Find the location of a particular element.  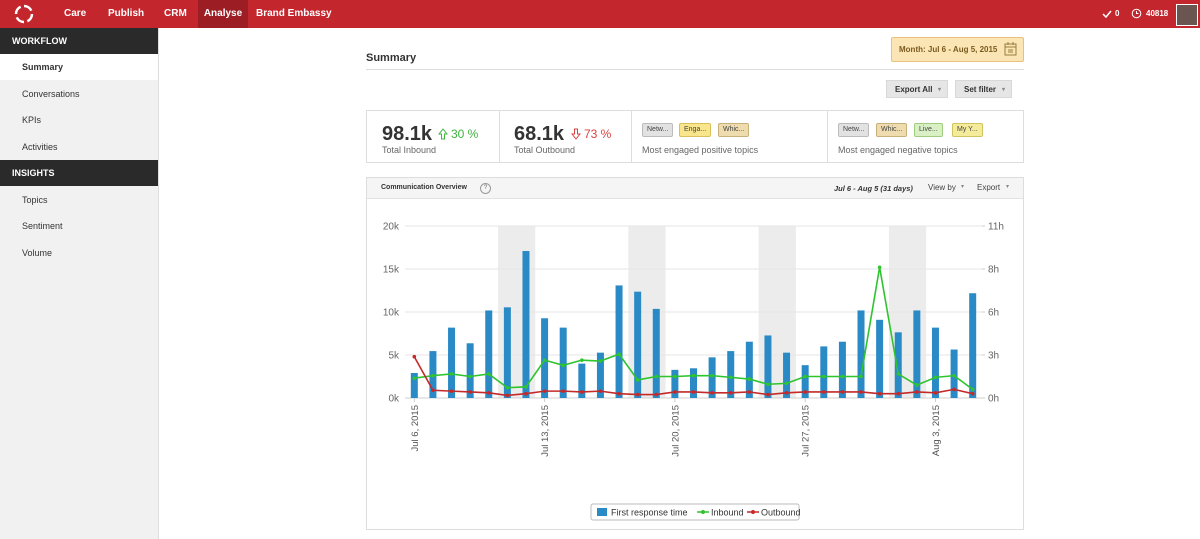

stat-value: 68.1k is located at coordinates (539, 134).